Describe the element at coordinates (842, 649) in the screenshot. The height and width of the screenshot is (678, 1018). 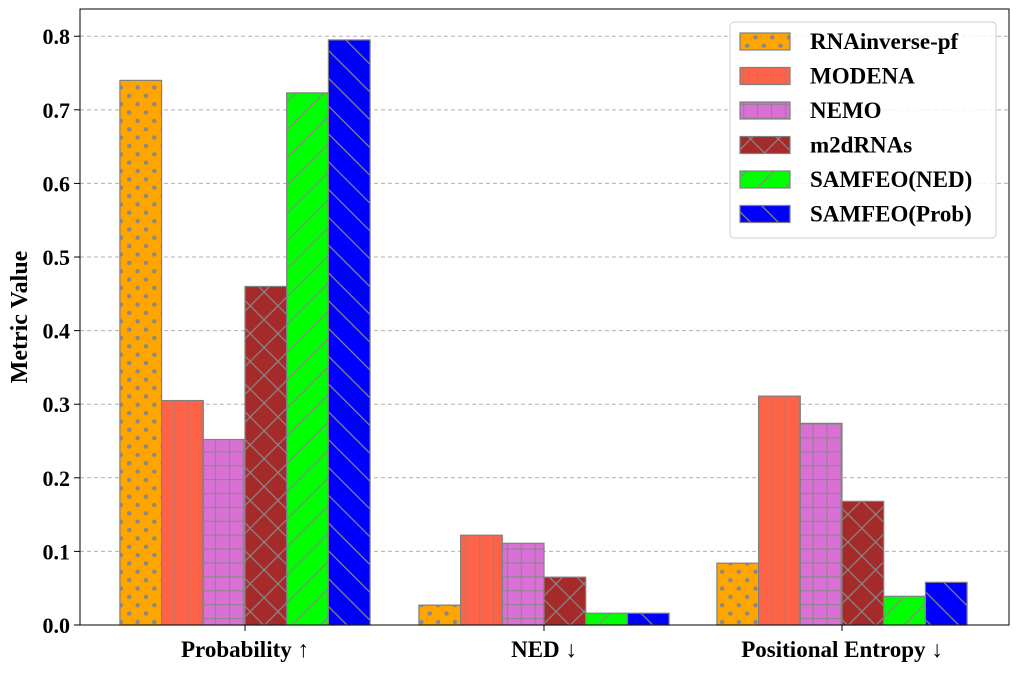
I see `x-tick-label: Positional Entropy ↓` at that location.